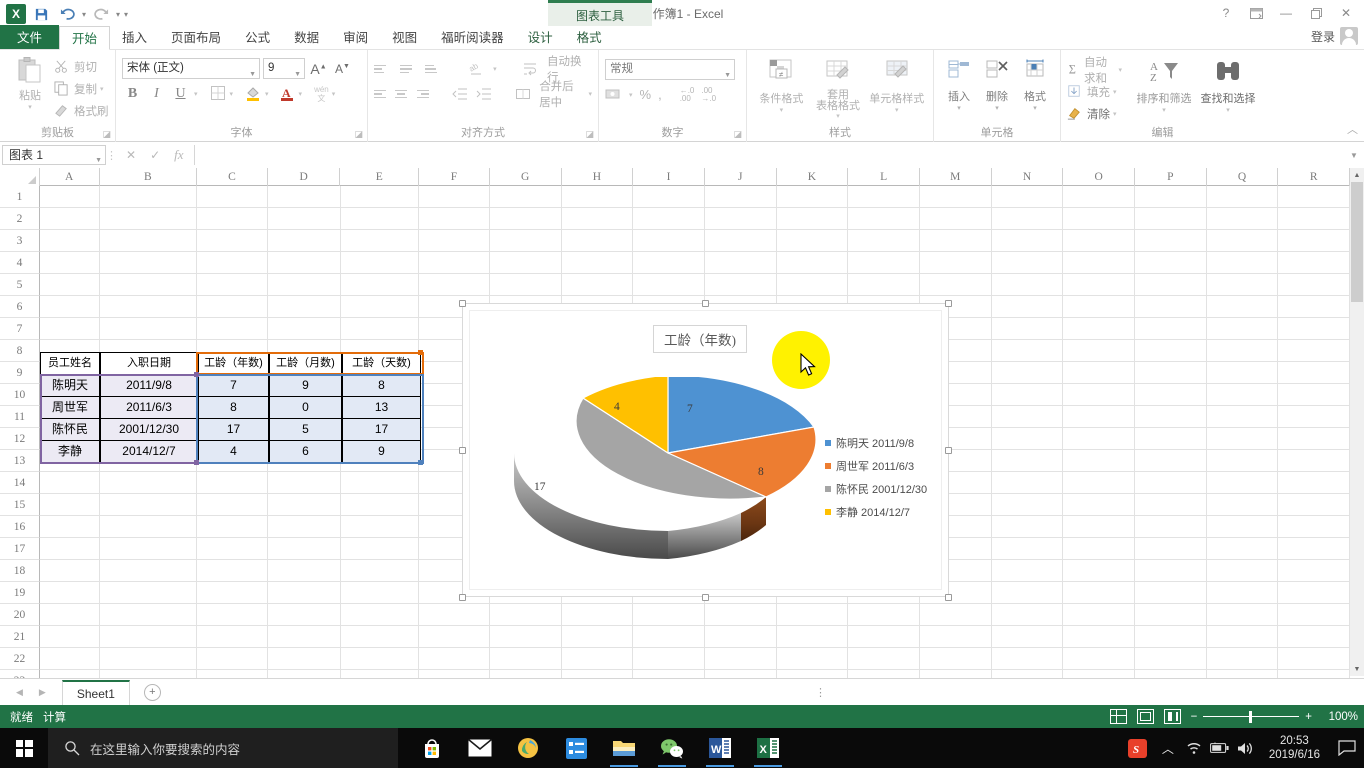  I want to click on cell-E3, so click(380, 241).